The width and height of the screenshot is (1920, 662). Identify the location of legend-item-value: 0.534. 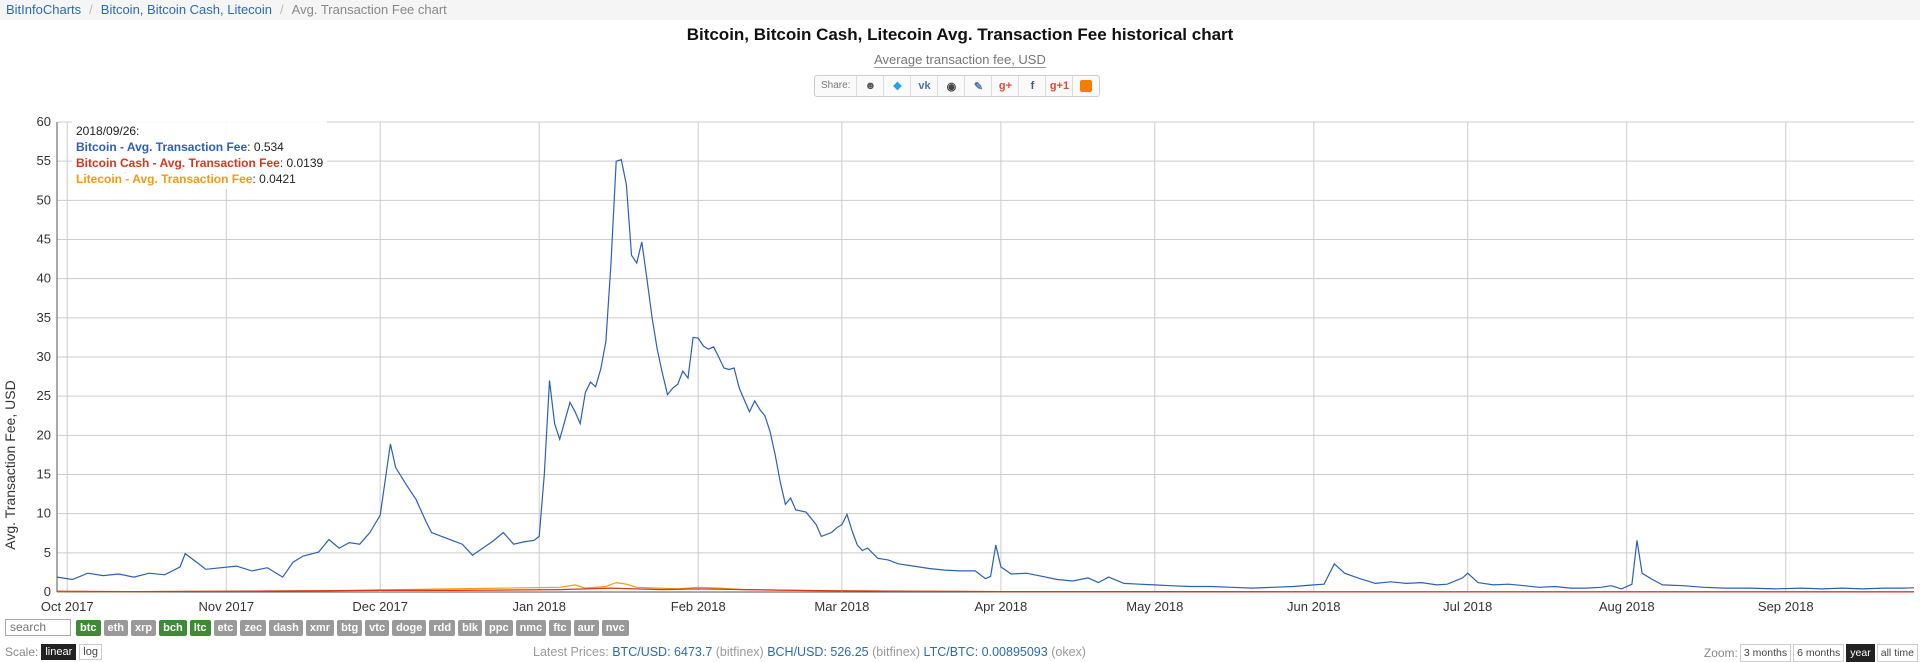
(268, 147).